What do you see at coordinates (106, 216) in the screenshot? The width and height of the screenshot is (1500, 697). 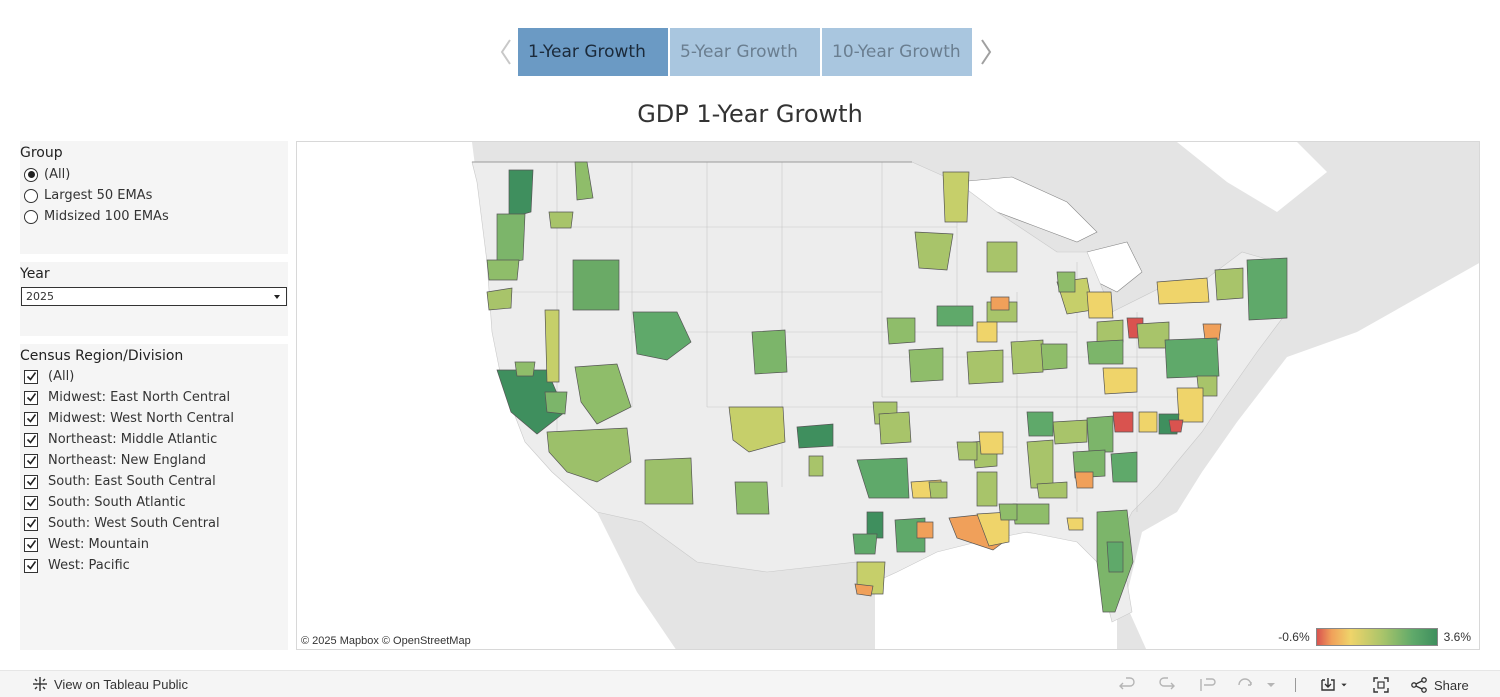 I see `group-option-label: Midsized 100 EMAs` at bounding box center [106, 216].